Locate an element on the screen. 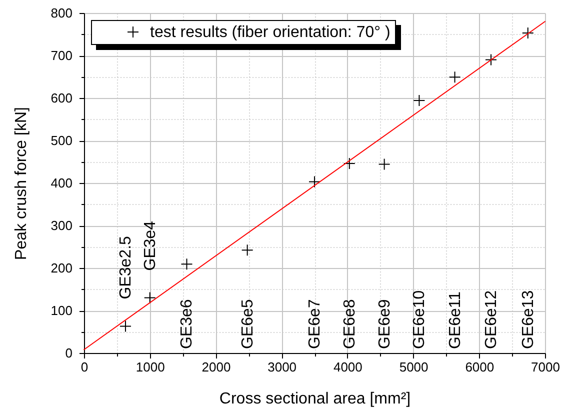 Image resolution: width=568 pixels, height=416 pixels. annotation: GE6e10 is located at coordinates (419, 319).